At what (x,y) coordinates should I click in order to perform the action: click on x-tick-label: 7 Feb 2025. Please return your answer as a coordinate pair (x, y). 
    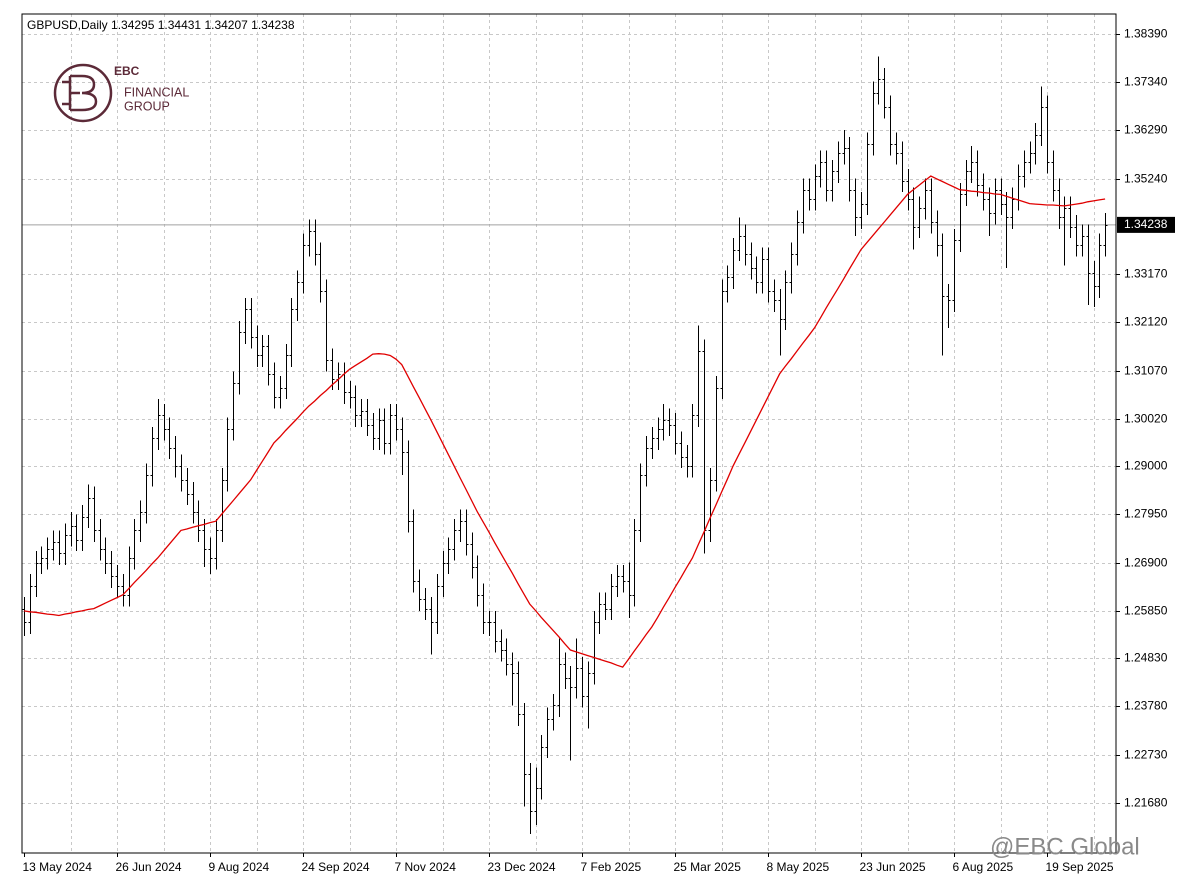
    Looking at the image, I should click on (611, 867).